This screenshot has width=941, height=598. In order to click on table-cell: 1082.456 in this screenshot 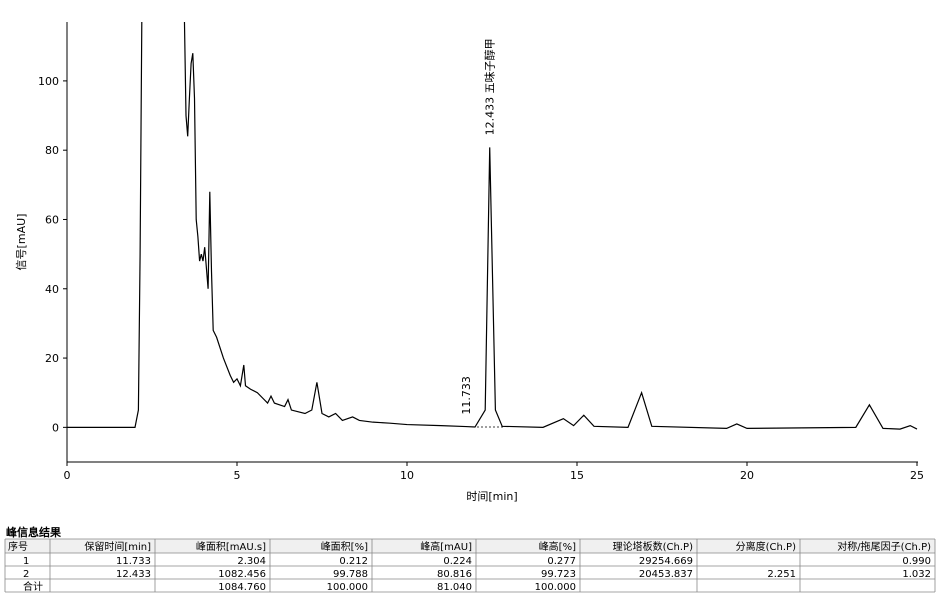, I will do `click(242, 574)`.